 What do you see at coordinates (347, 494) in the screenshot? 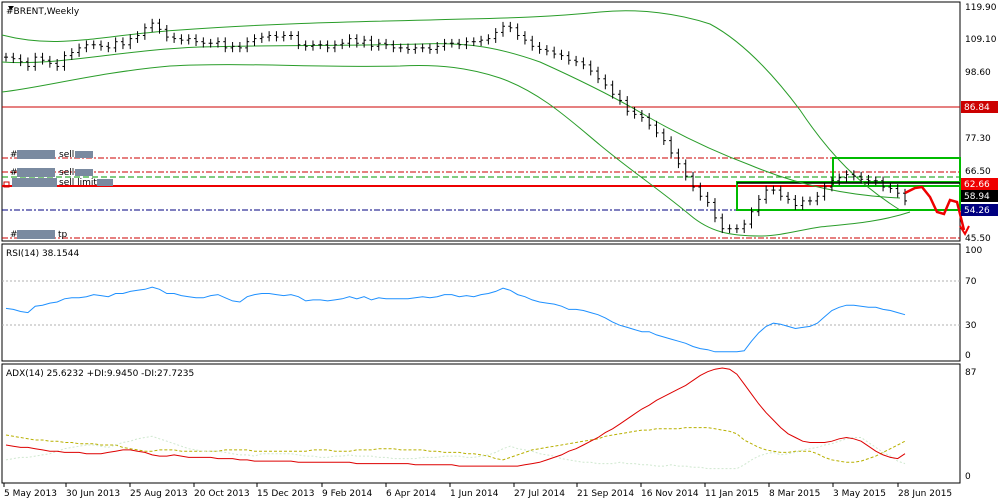
I see `time-label: 9 Feb 2014` at bounding box center [347, 494].